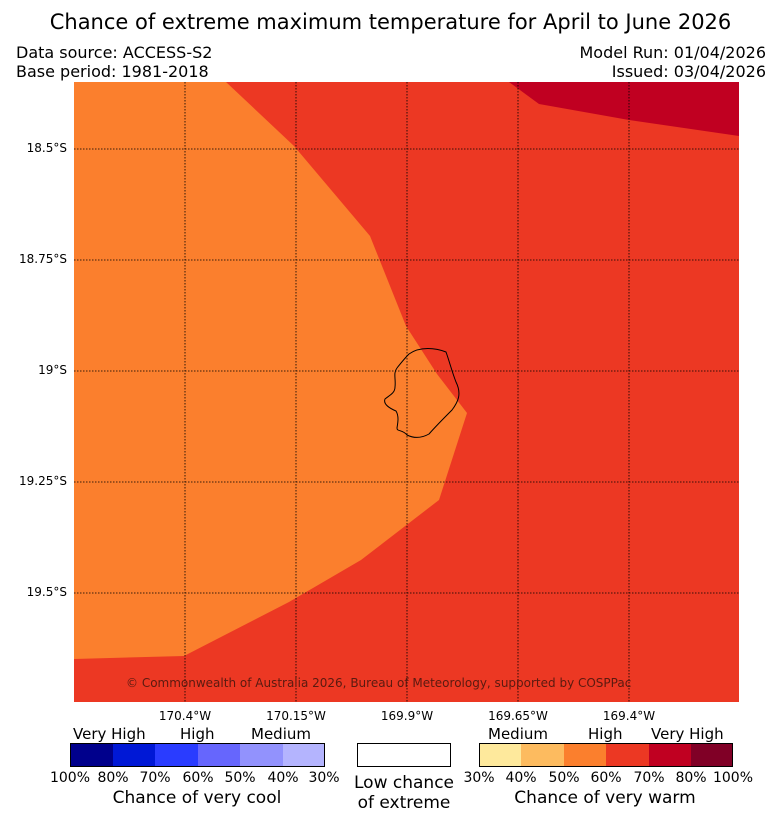 The width and height of the screenshot is (781, 827). I want to click on cool-pct-label: 70%, so click(155, 778).